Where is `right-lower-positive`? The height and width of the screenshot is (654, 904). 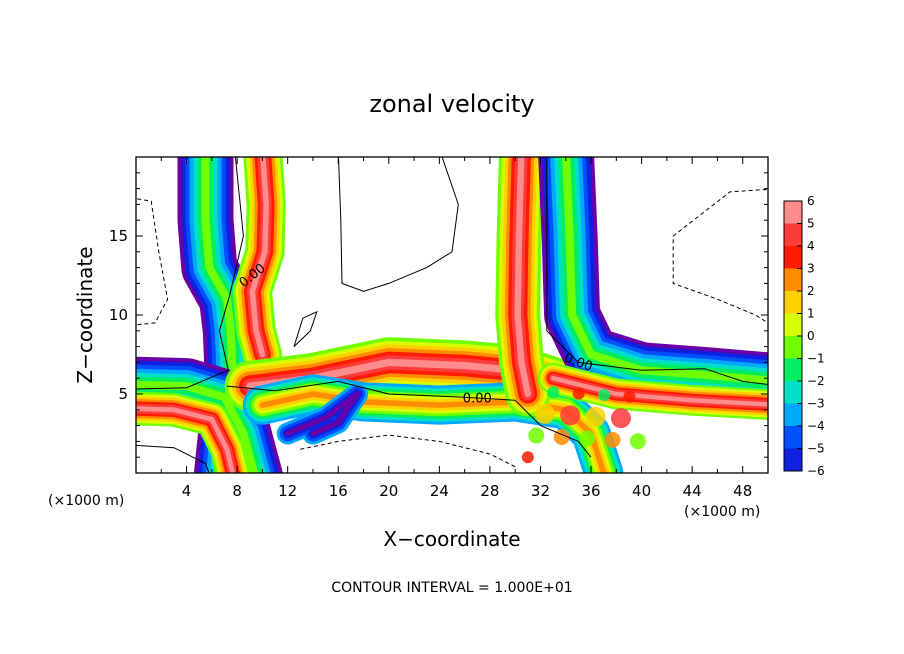
right-lower-positive is located at coordinates (659, 391).